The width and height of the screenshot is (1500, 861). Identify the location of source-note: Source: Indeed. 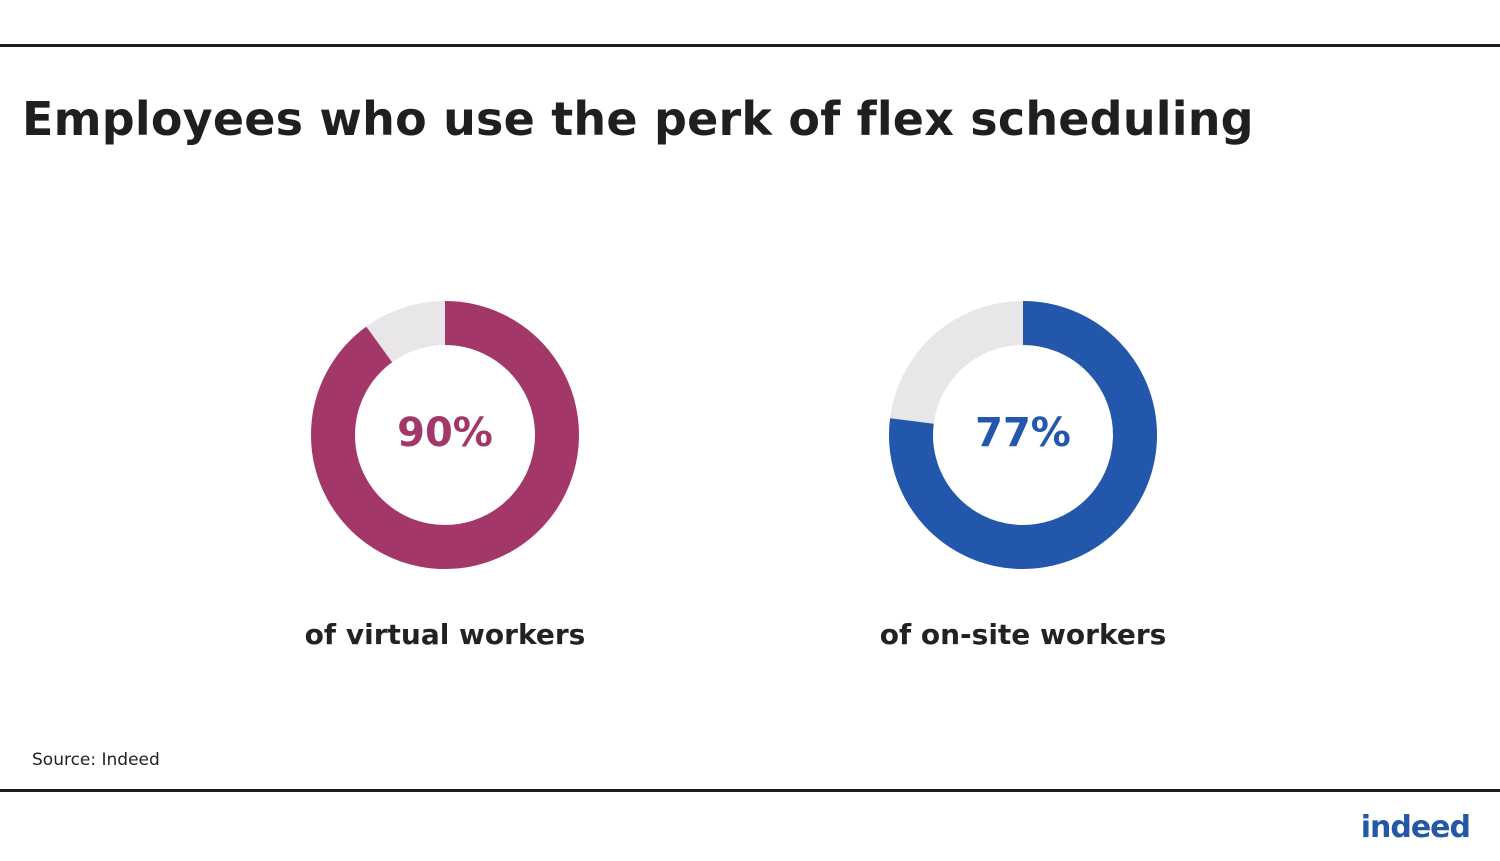
(96, 760).